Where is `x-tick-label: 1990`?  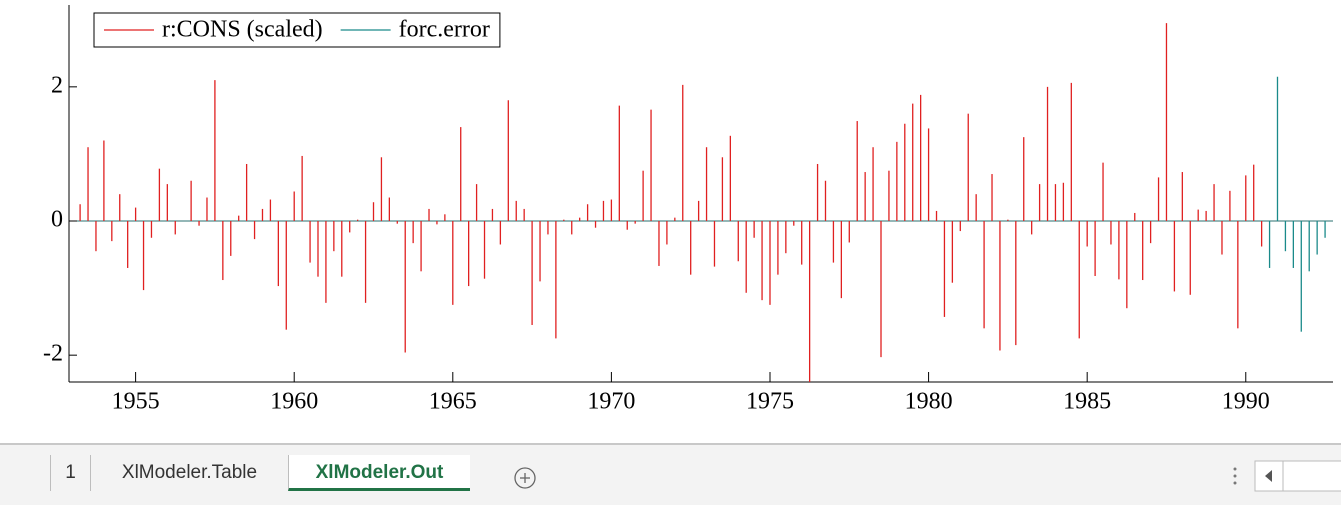 x-tick-label: 1990 is located at coordinates (1246, 402).